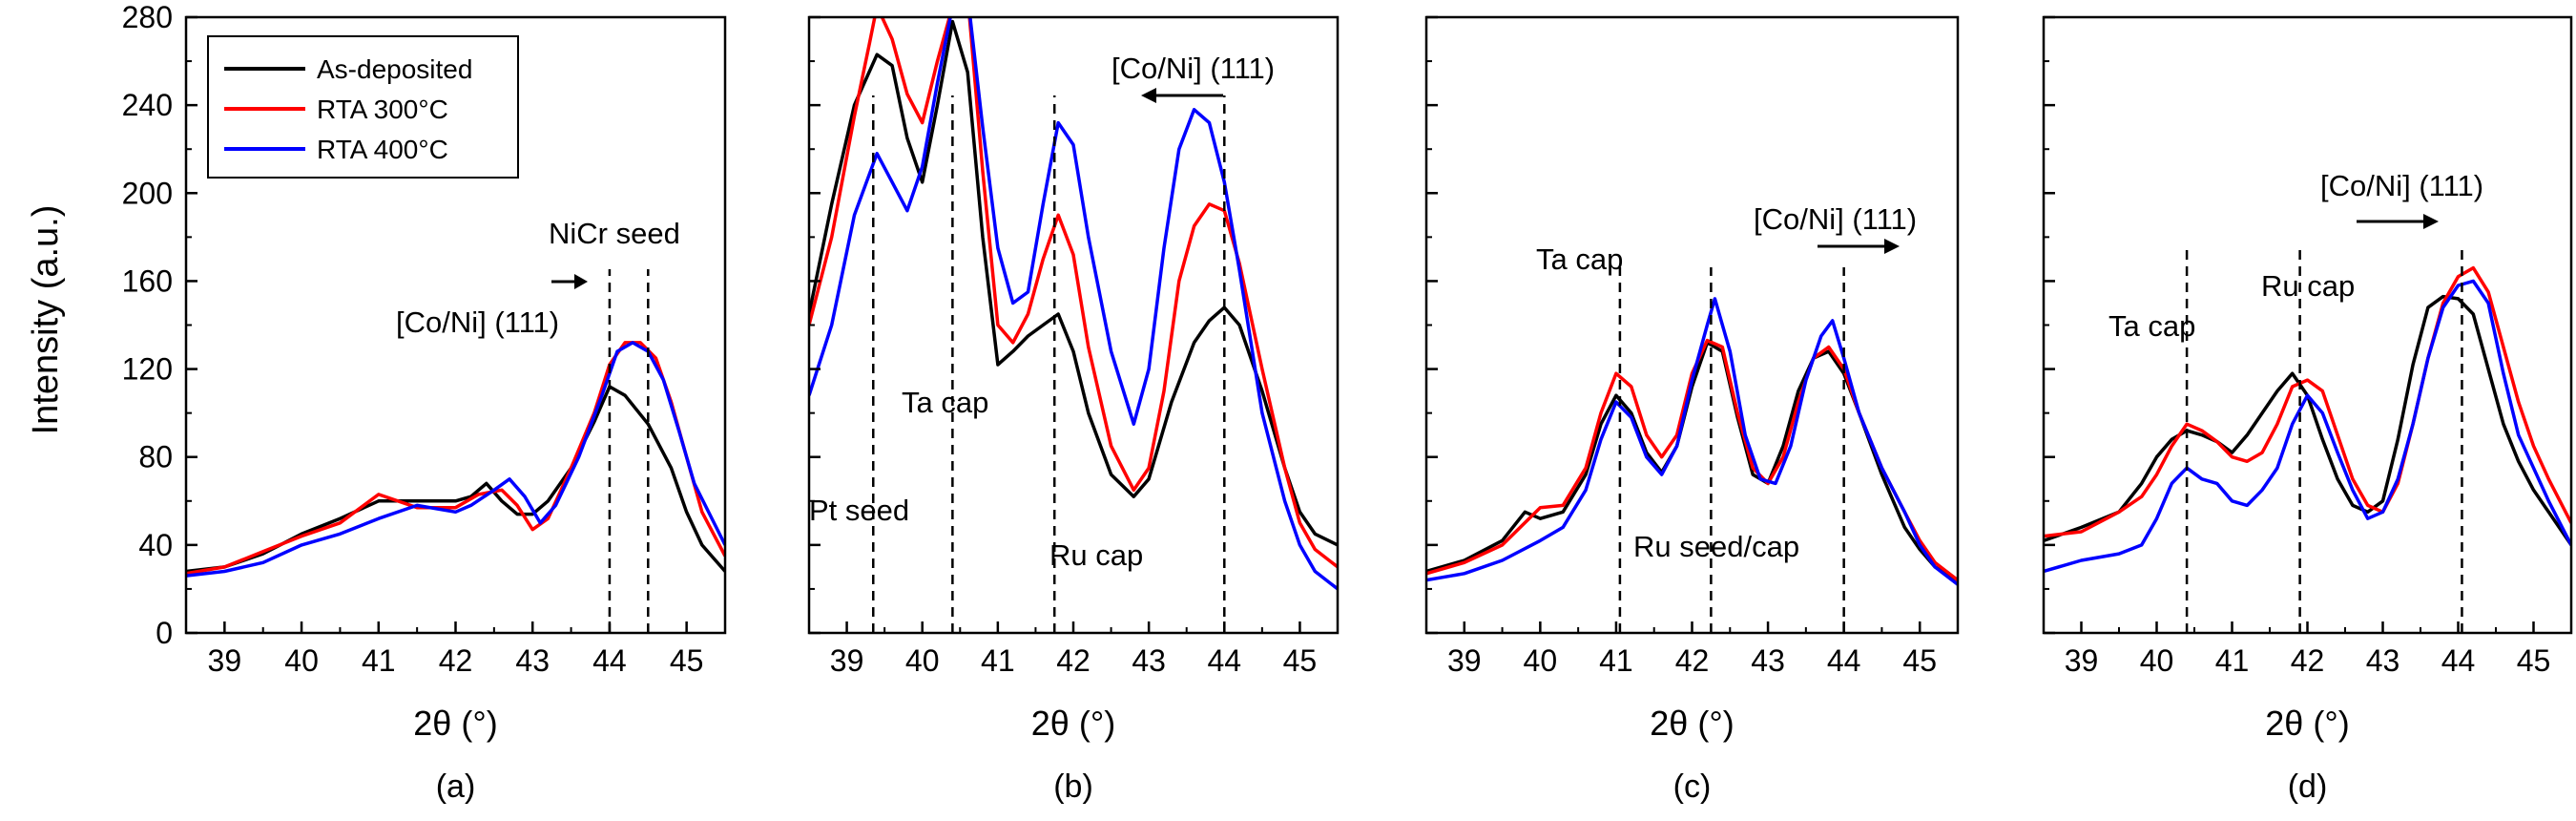  What do you see at coordinates (1716, 546) in the screenshot?
I see `ru-seed-cap-label: Ru seed/cap` at bounding box center [1716, 546].